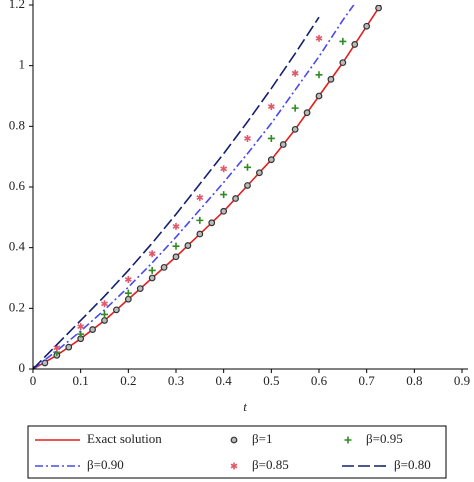 Image resolution: width=474 pixels, height=482 pixels. What do you see at coordinates (224, 380) in the screenshot?
I see `x-tick-label: 0.4` at bounding box center [224, 380].